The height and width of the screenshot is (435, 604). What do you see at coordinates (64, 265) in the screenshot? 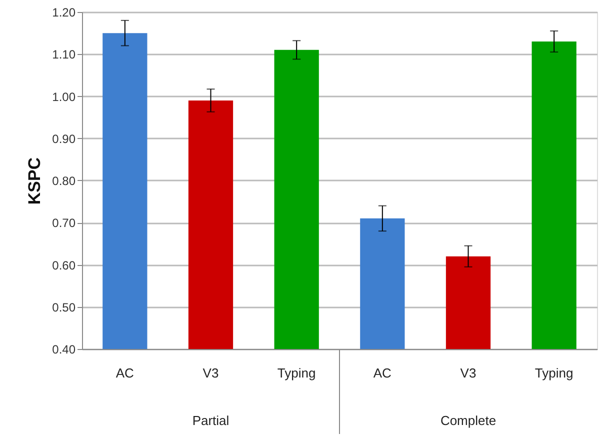
I see `y-tick-label: 0.60` at bounding box center [64, 265].